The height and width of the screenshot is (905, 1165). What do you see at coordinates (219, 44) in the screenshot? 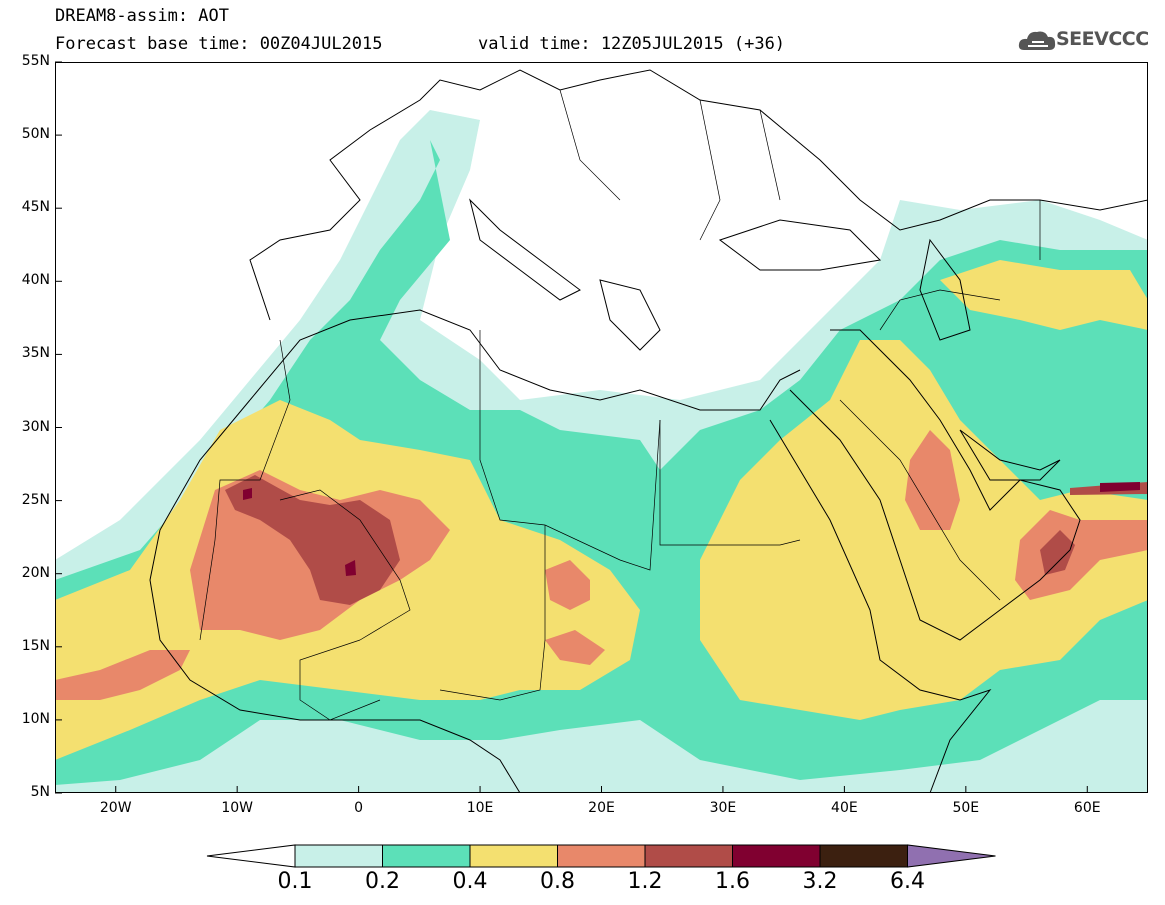
I see `base-time-label: Forecast base time: 00Z04JUL2015` at bounding box center [219, 44].